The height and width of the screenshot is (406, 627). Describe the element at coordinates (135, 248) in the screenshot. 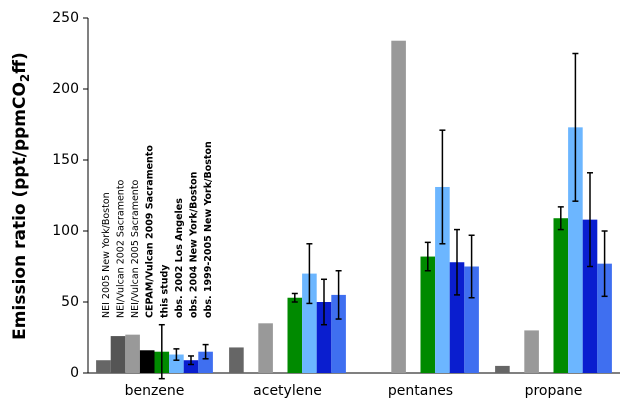

I see `legend-label: NEI/Vulcan 2005 Sacramento` at that location.